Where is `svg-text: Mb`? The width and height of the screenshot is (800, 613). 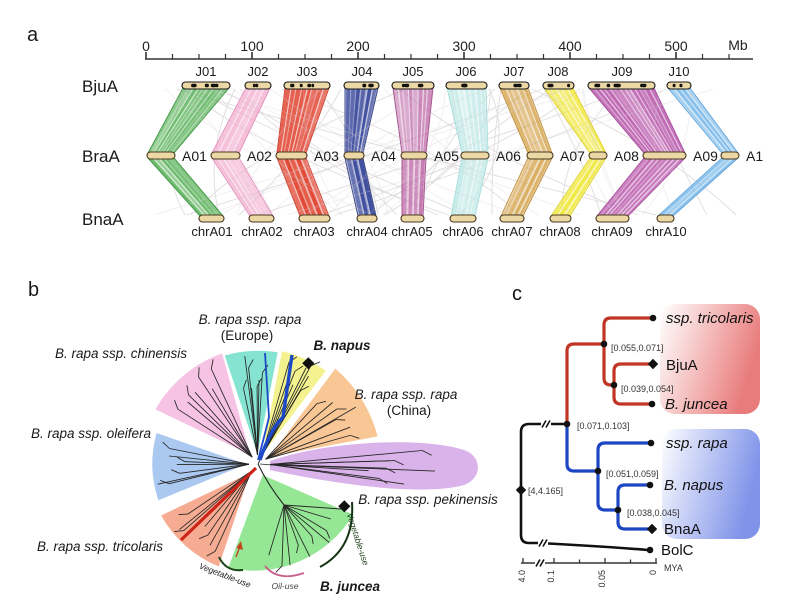 svg-text: Mb is located at coordinates (738, 45).